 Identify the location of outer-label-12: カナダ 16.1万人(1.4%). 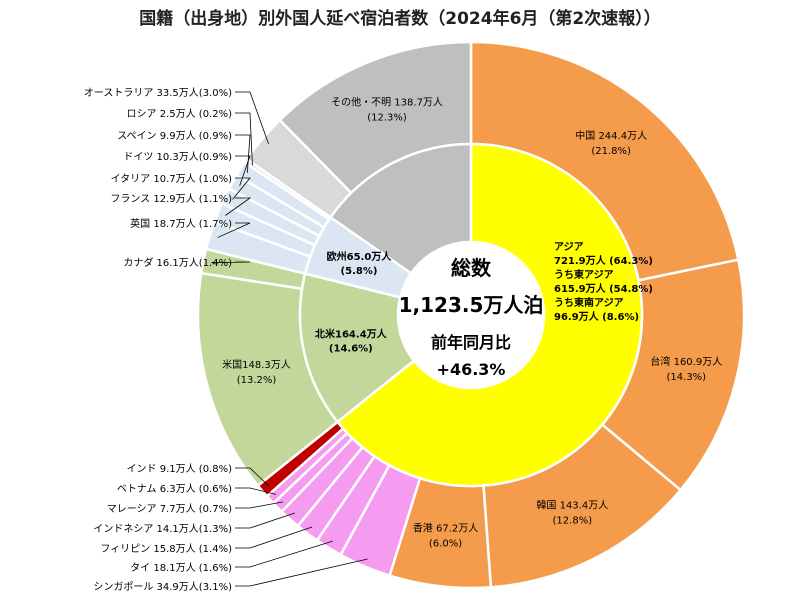
(177, 262).